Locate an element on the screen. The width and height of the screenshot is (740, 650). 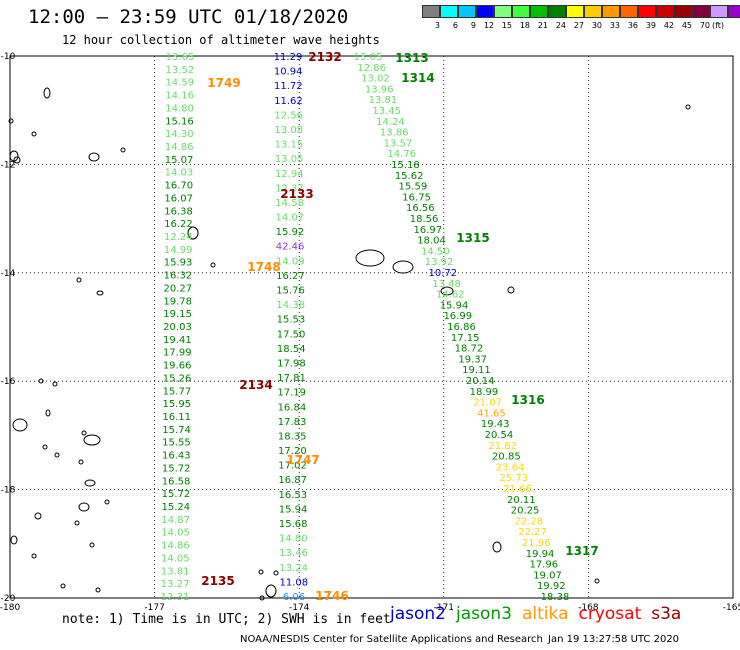
wave-height-label: 14.24 is located at coordinates (390, 122).